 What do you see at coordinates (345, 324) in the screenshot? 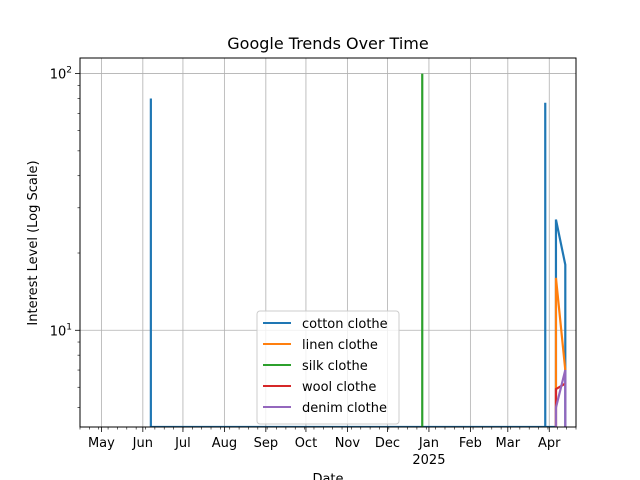
I see `legend-label-cotton-clothe: cotton clothe` at bounding box center [345, 324].